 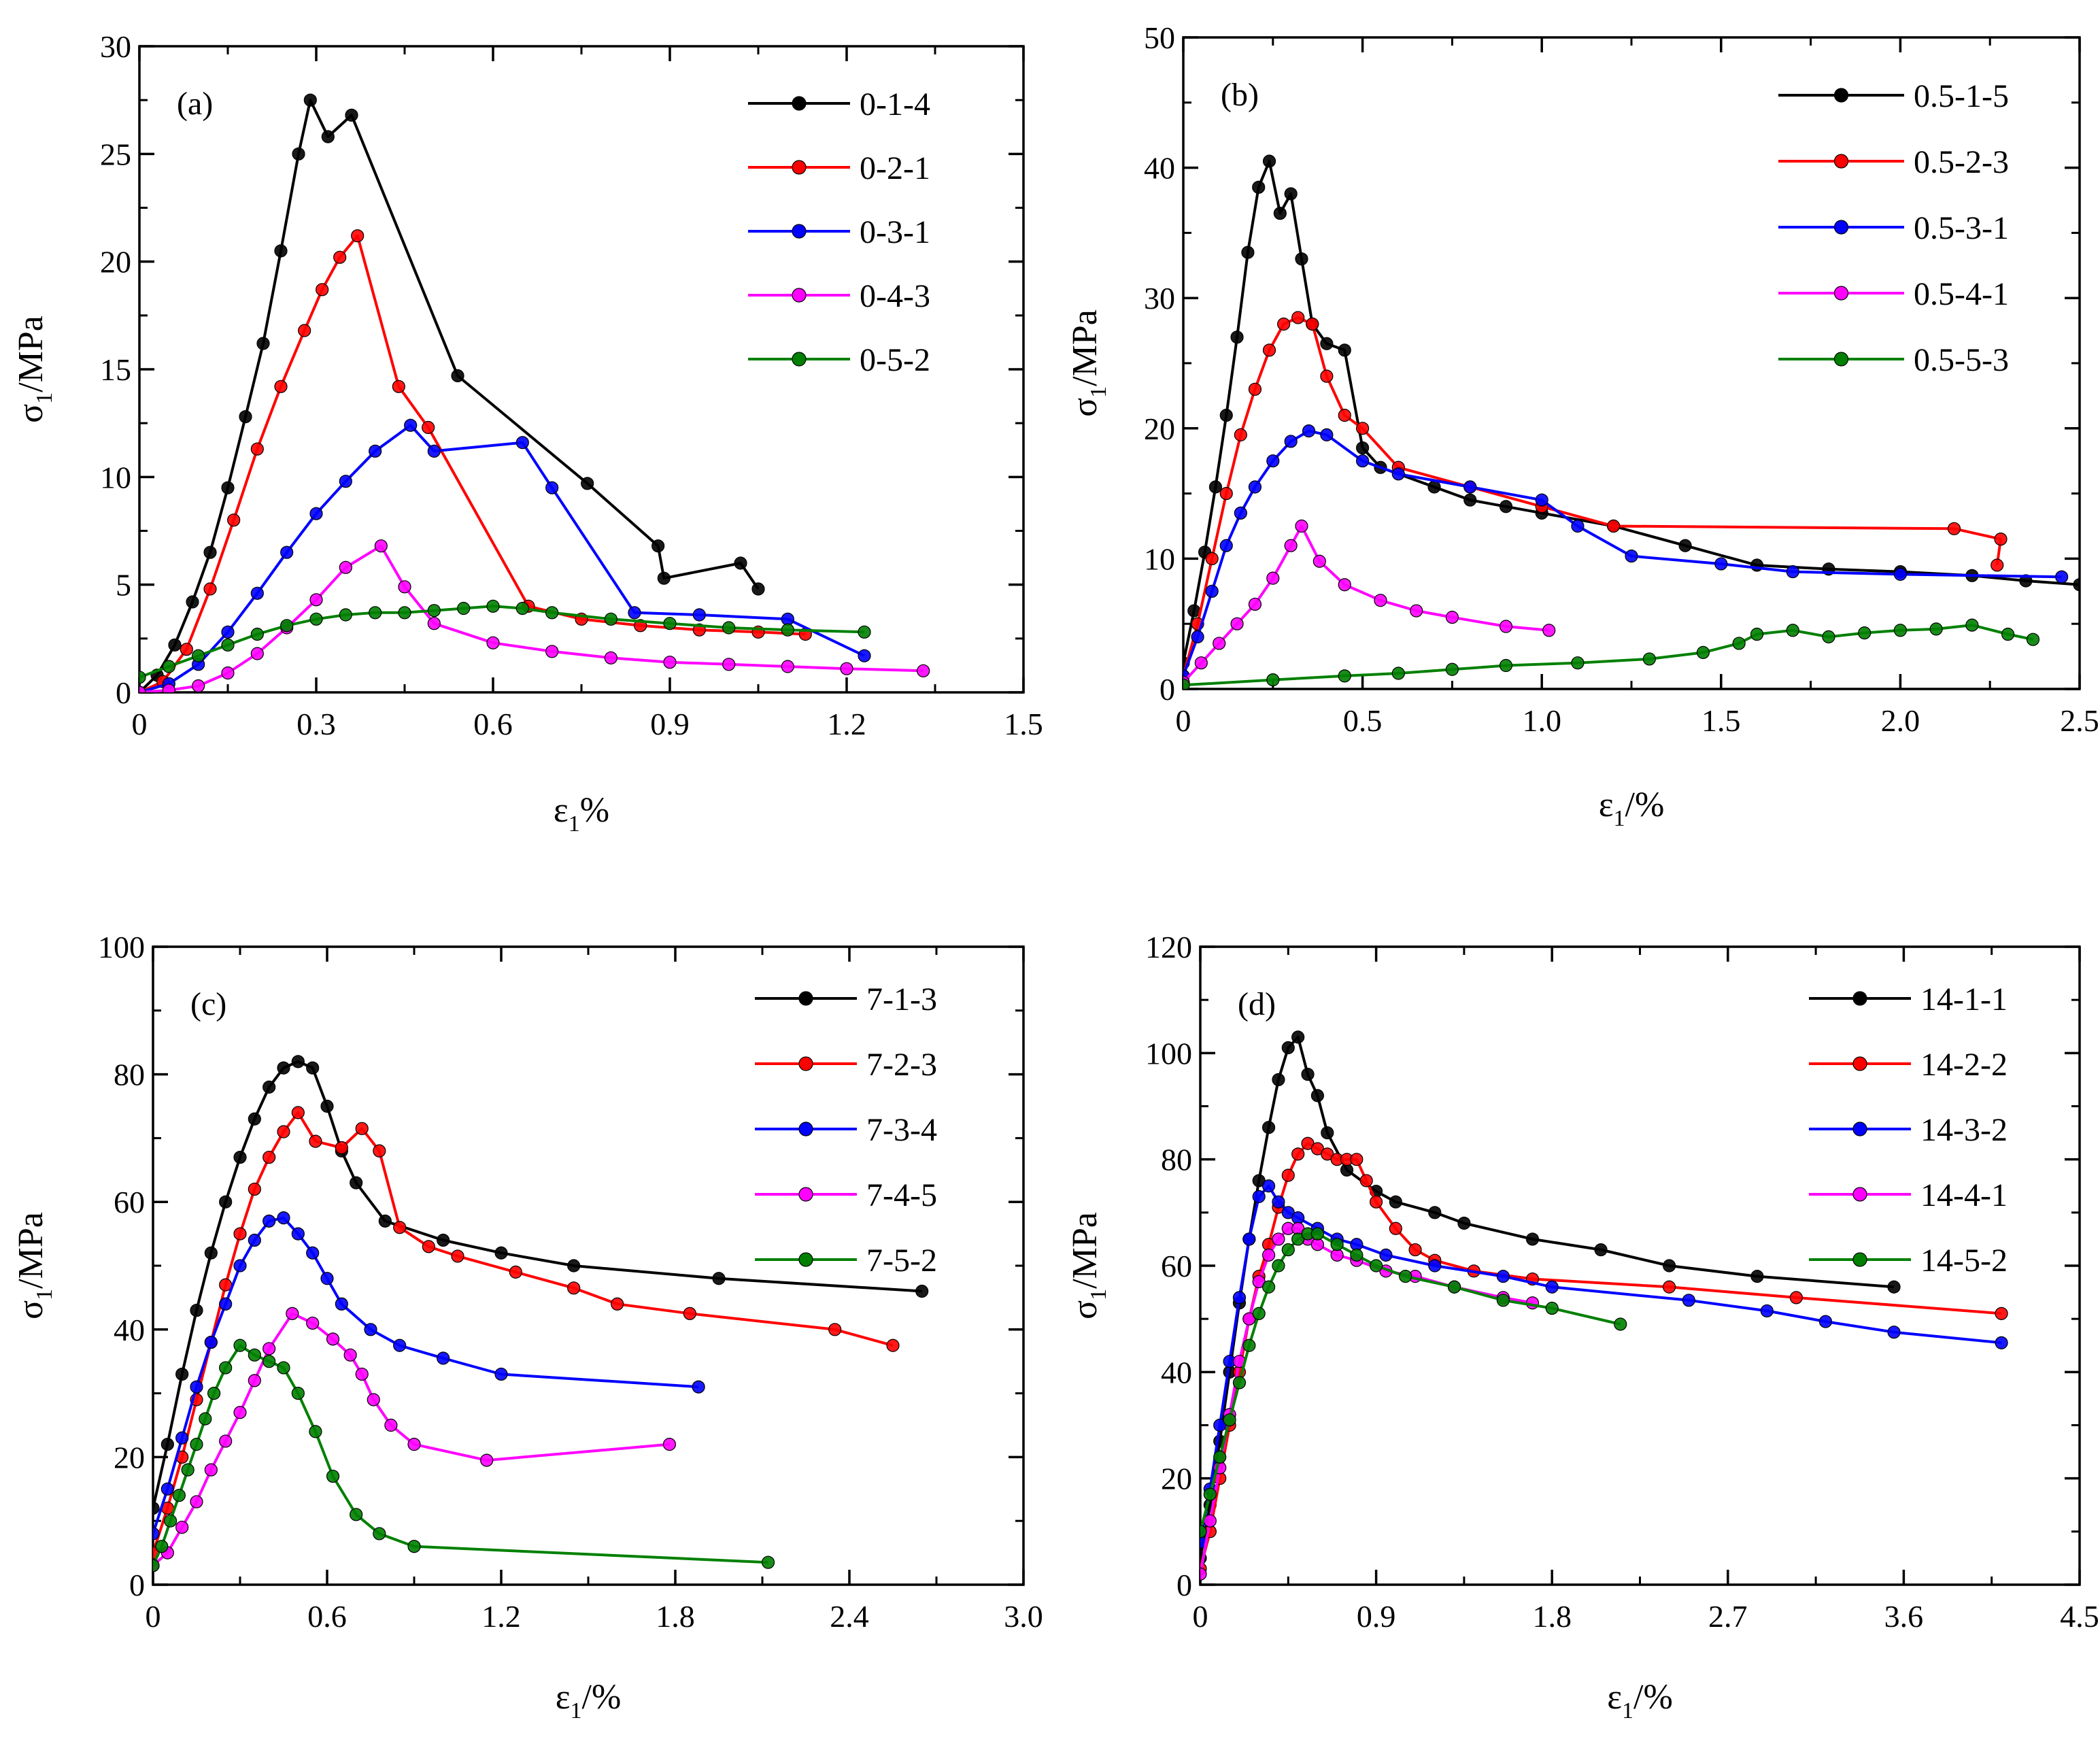 What do you see at coordinates (670, 724) in the screenshot?
I see `x-tick-label: 0.9` at bounding box center [670, 724].